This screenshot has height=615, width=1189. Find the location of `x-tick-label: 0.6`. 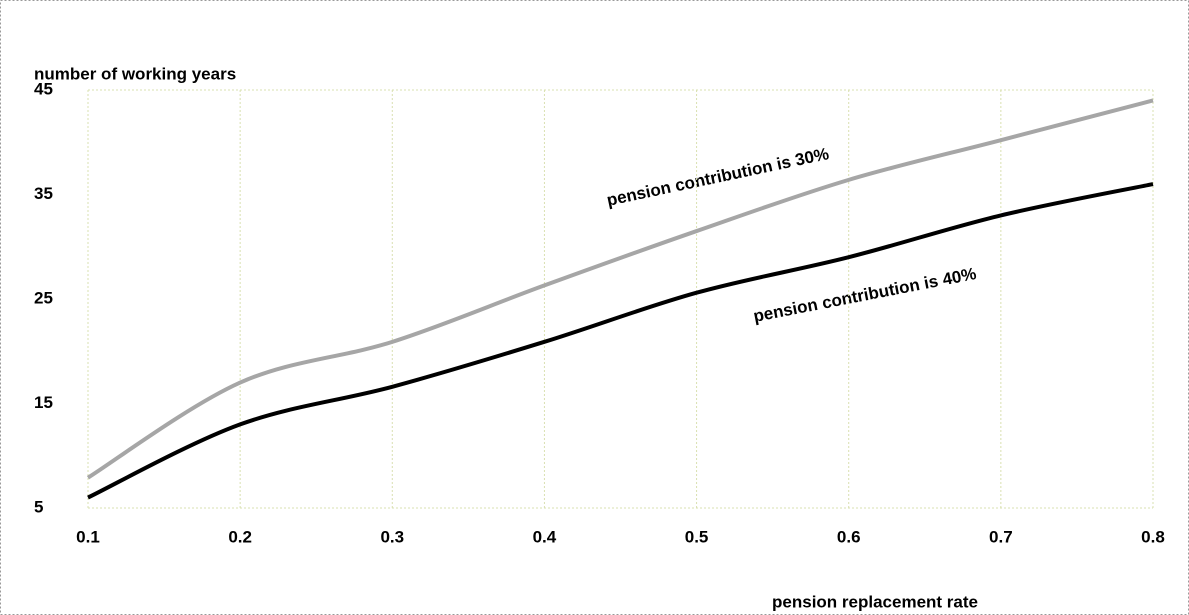

x-tick-label: 0.6 is located at coordinates (849, 536).